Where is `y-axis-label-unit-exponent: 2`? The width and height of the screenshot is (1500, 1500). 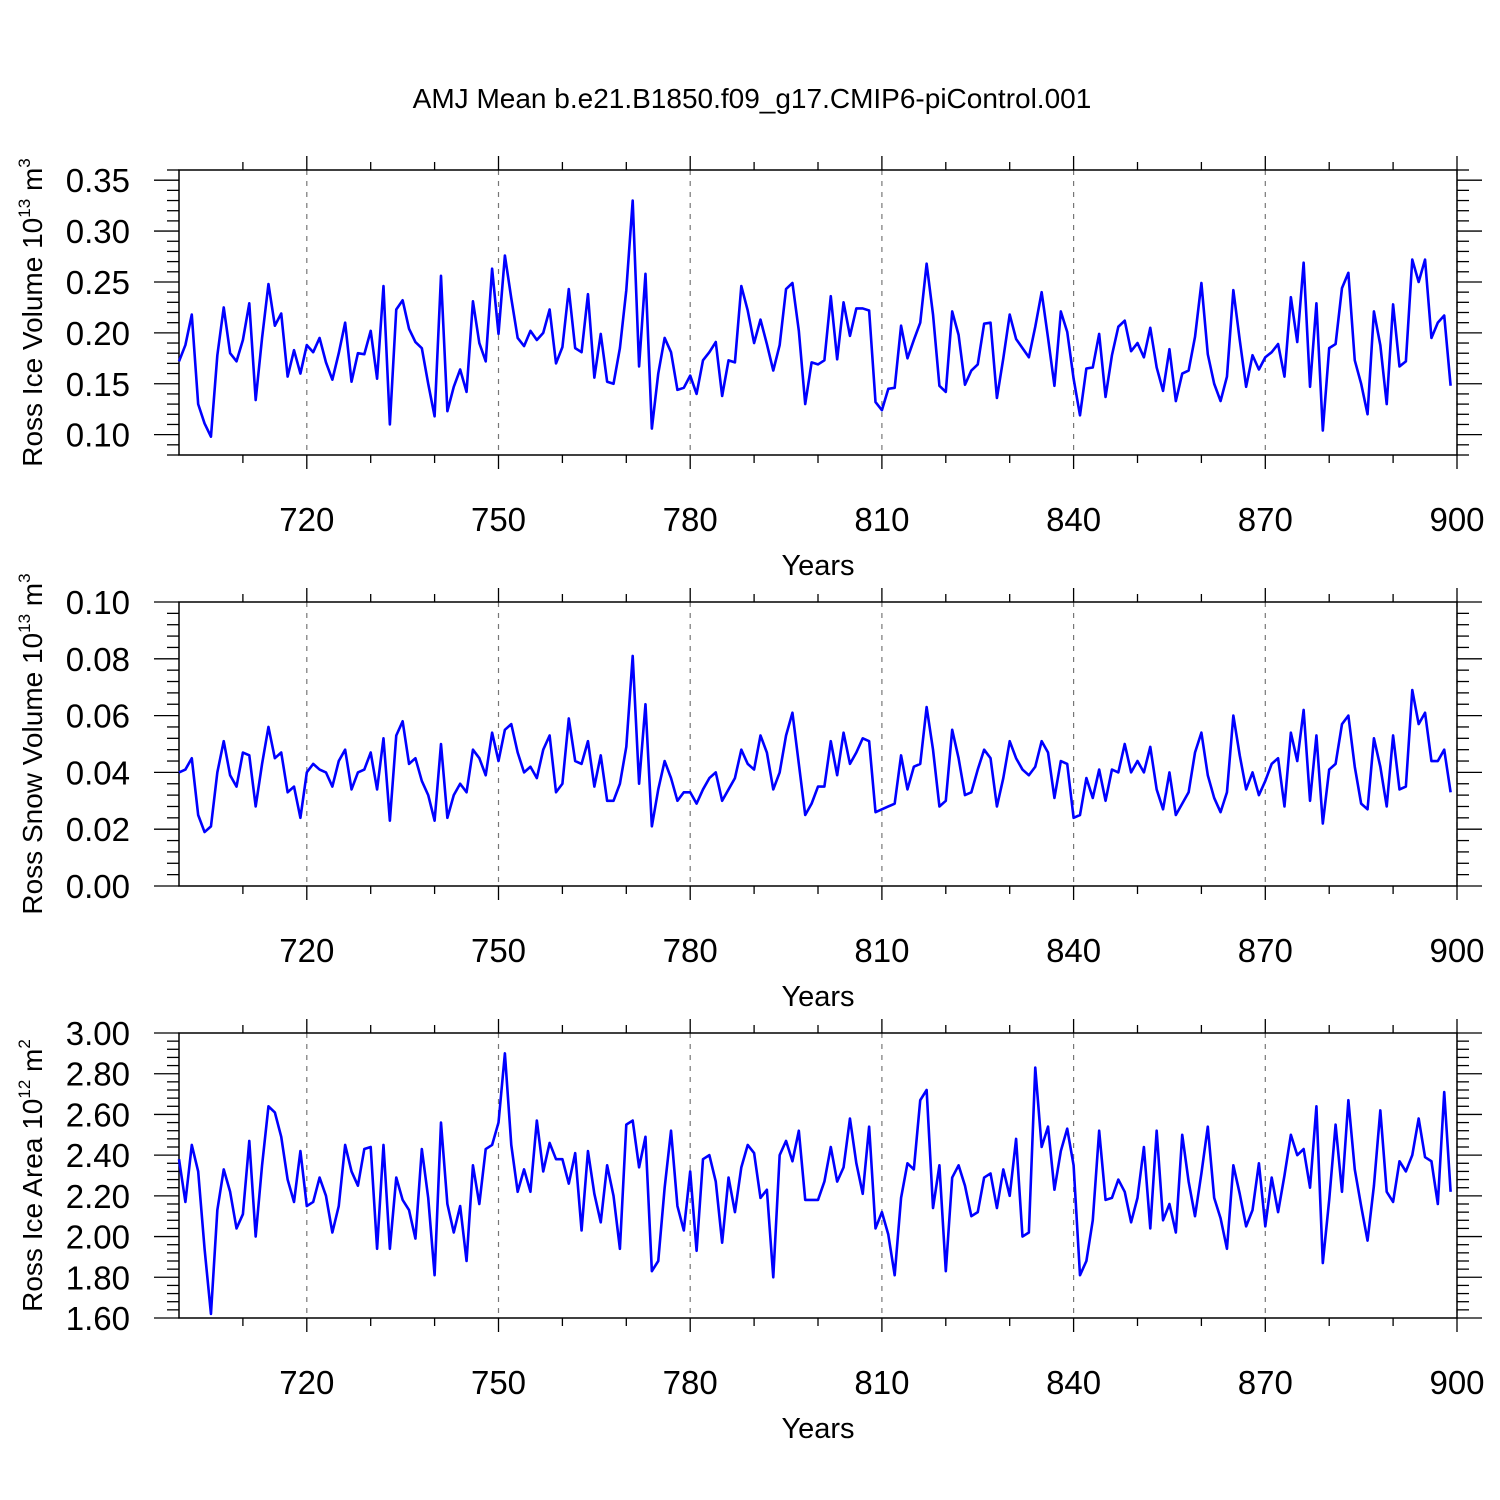 y-axis-label-unit-exponent: 2 is located at coordinates (24, 1043).